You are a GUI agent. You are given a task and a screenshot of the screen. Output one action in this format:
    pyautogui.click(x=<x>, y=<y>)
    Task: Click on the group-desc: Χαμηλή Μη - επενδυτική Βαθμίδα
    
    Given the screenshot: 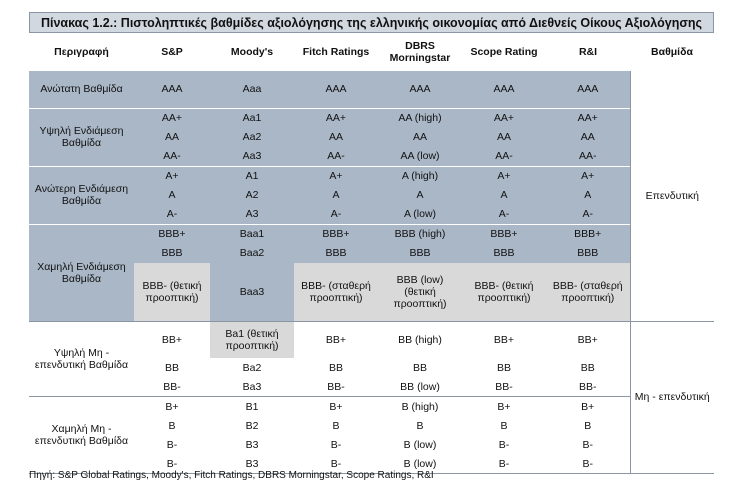 What is the action you would take?
    pyautogui.click(x=81, y=435)
    